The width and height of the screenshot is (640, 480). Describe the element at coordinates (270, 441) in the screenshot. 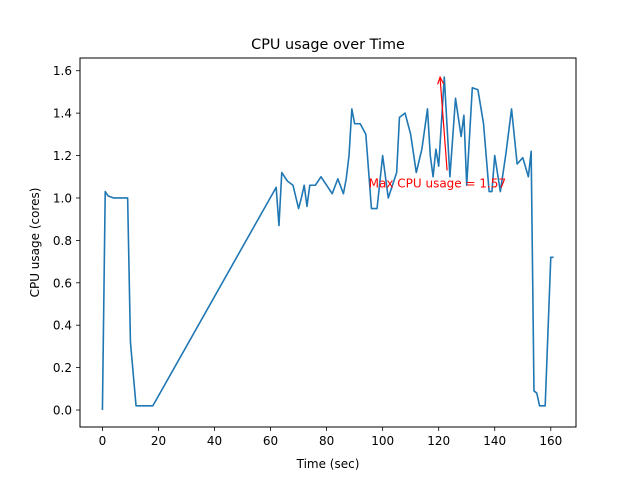

I see `x-tick-label: 60` at that location.